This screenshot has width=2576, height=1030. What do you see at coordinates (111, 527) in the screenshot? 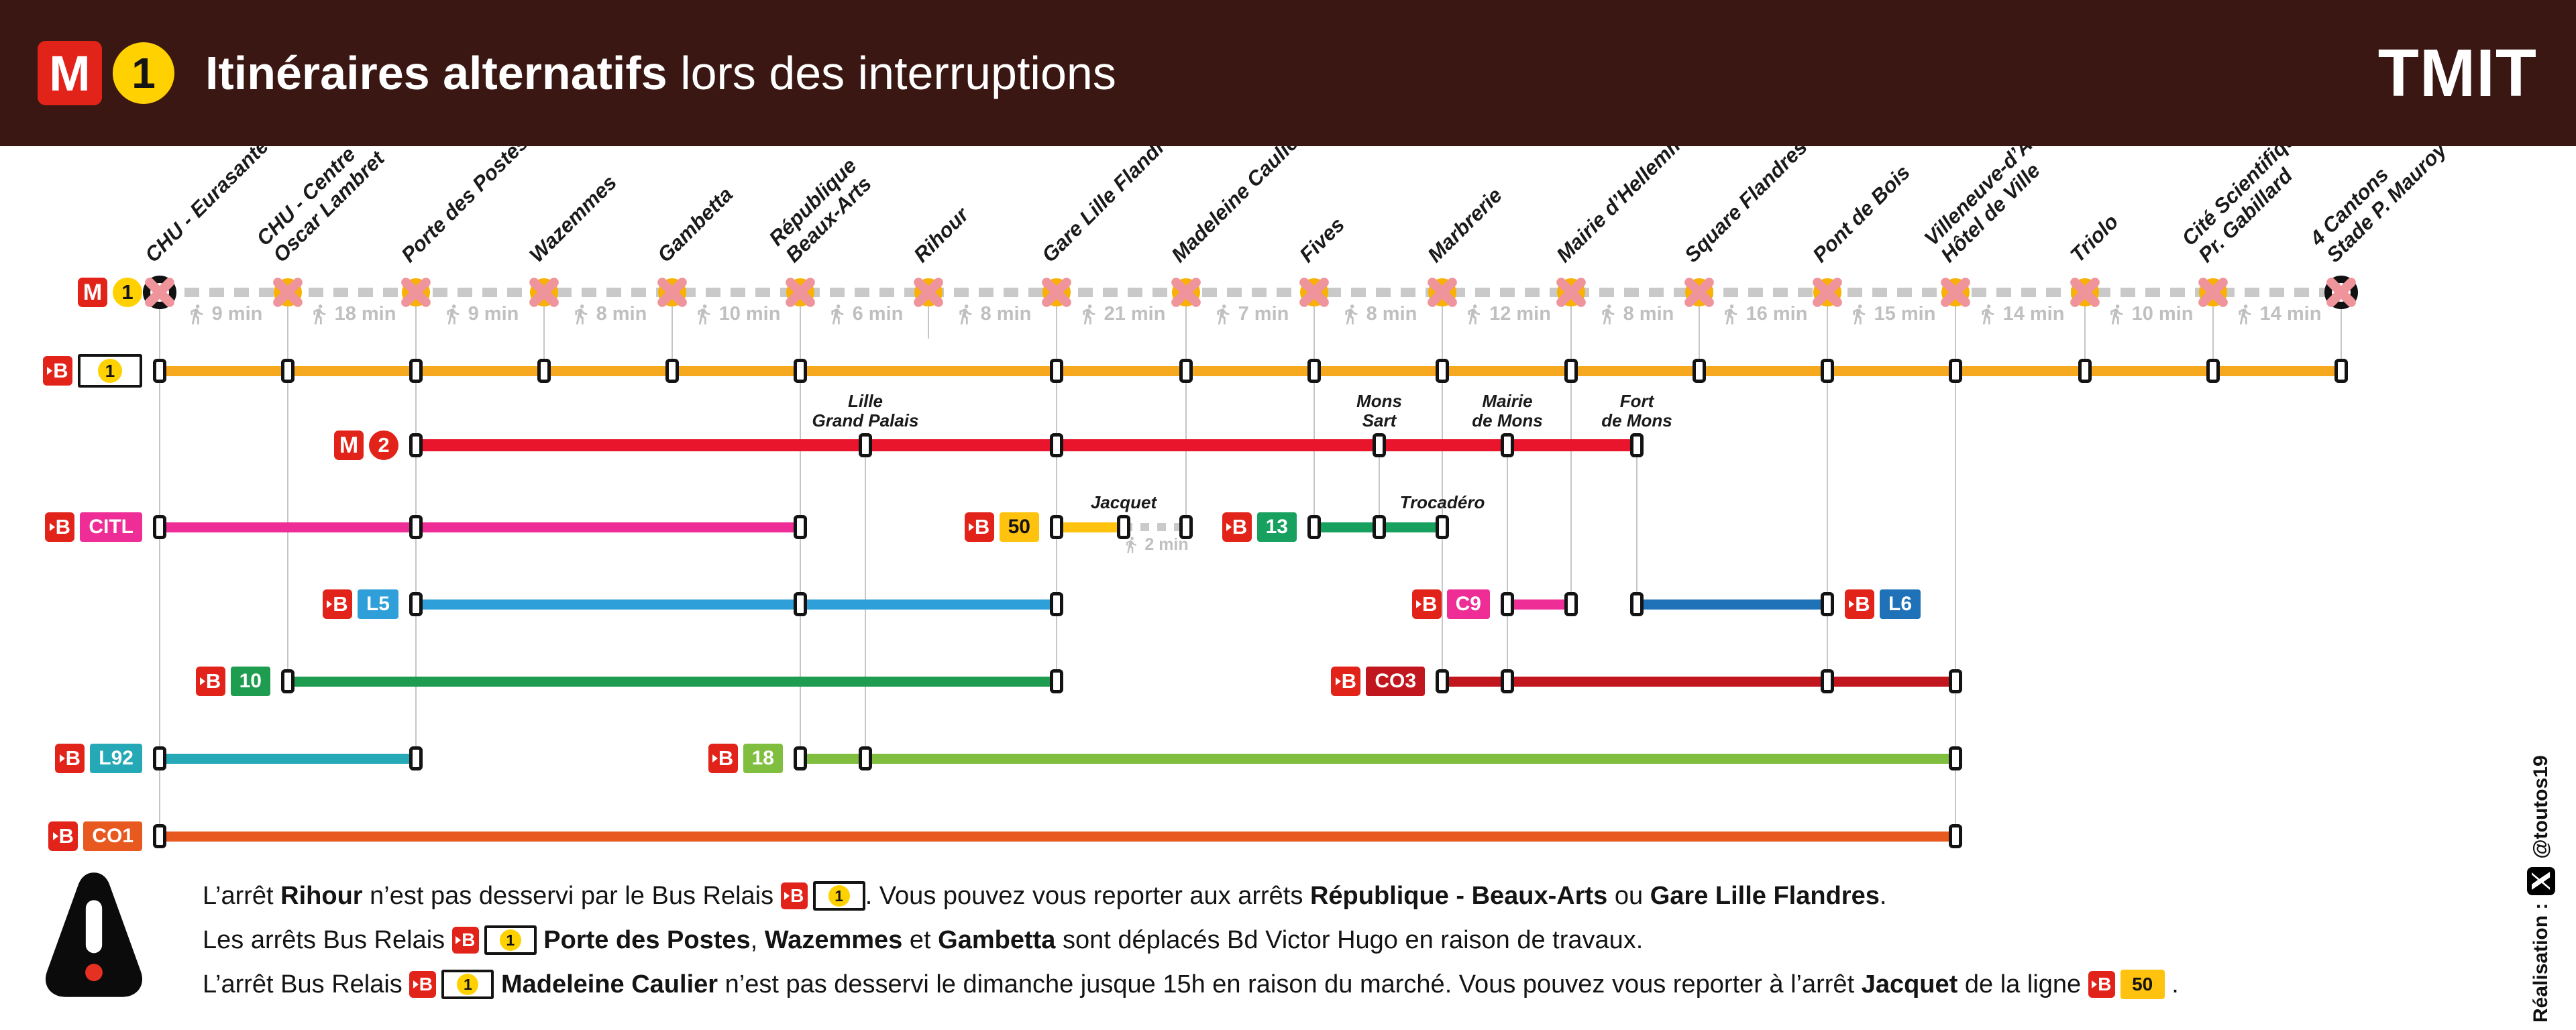
I see `bus-line-code: CITL` at bounding box center [111, 527].